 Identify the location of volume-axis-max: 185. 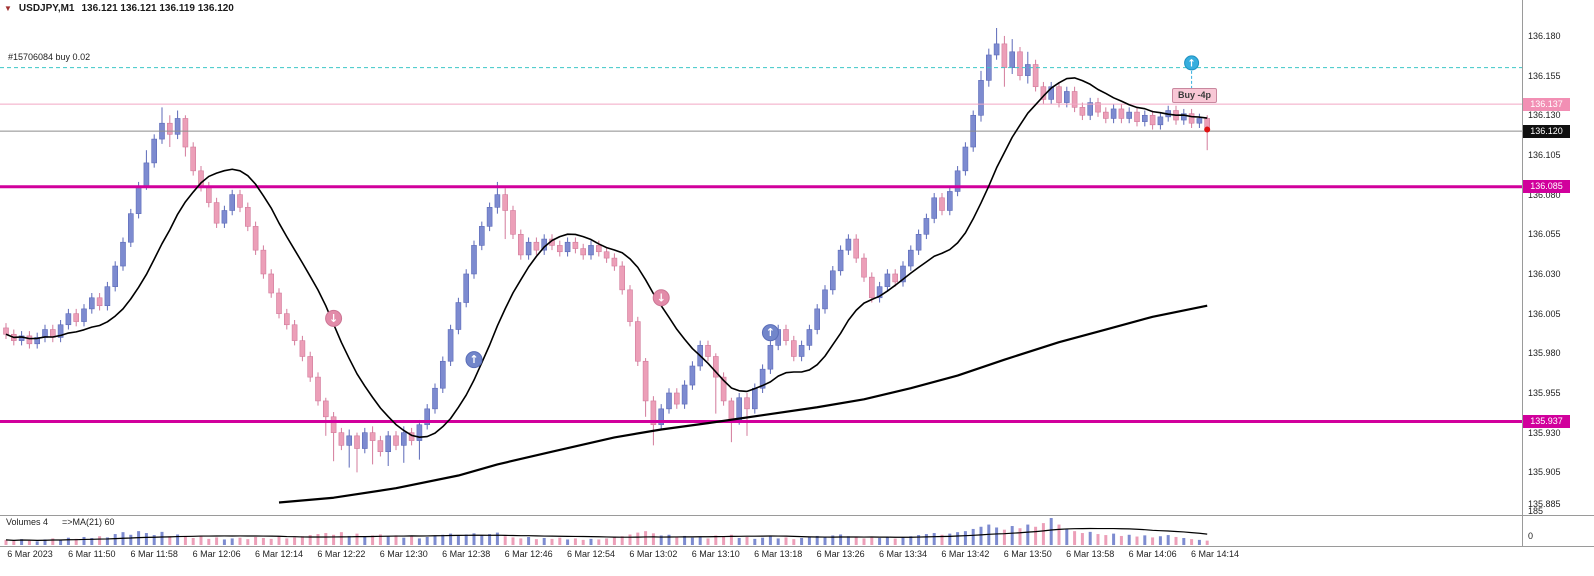
(1536, 511).